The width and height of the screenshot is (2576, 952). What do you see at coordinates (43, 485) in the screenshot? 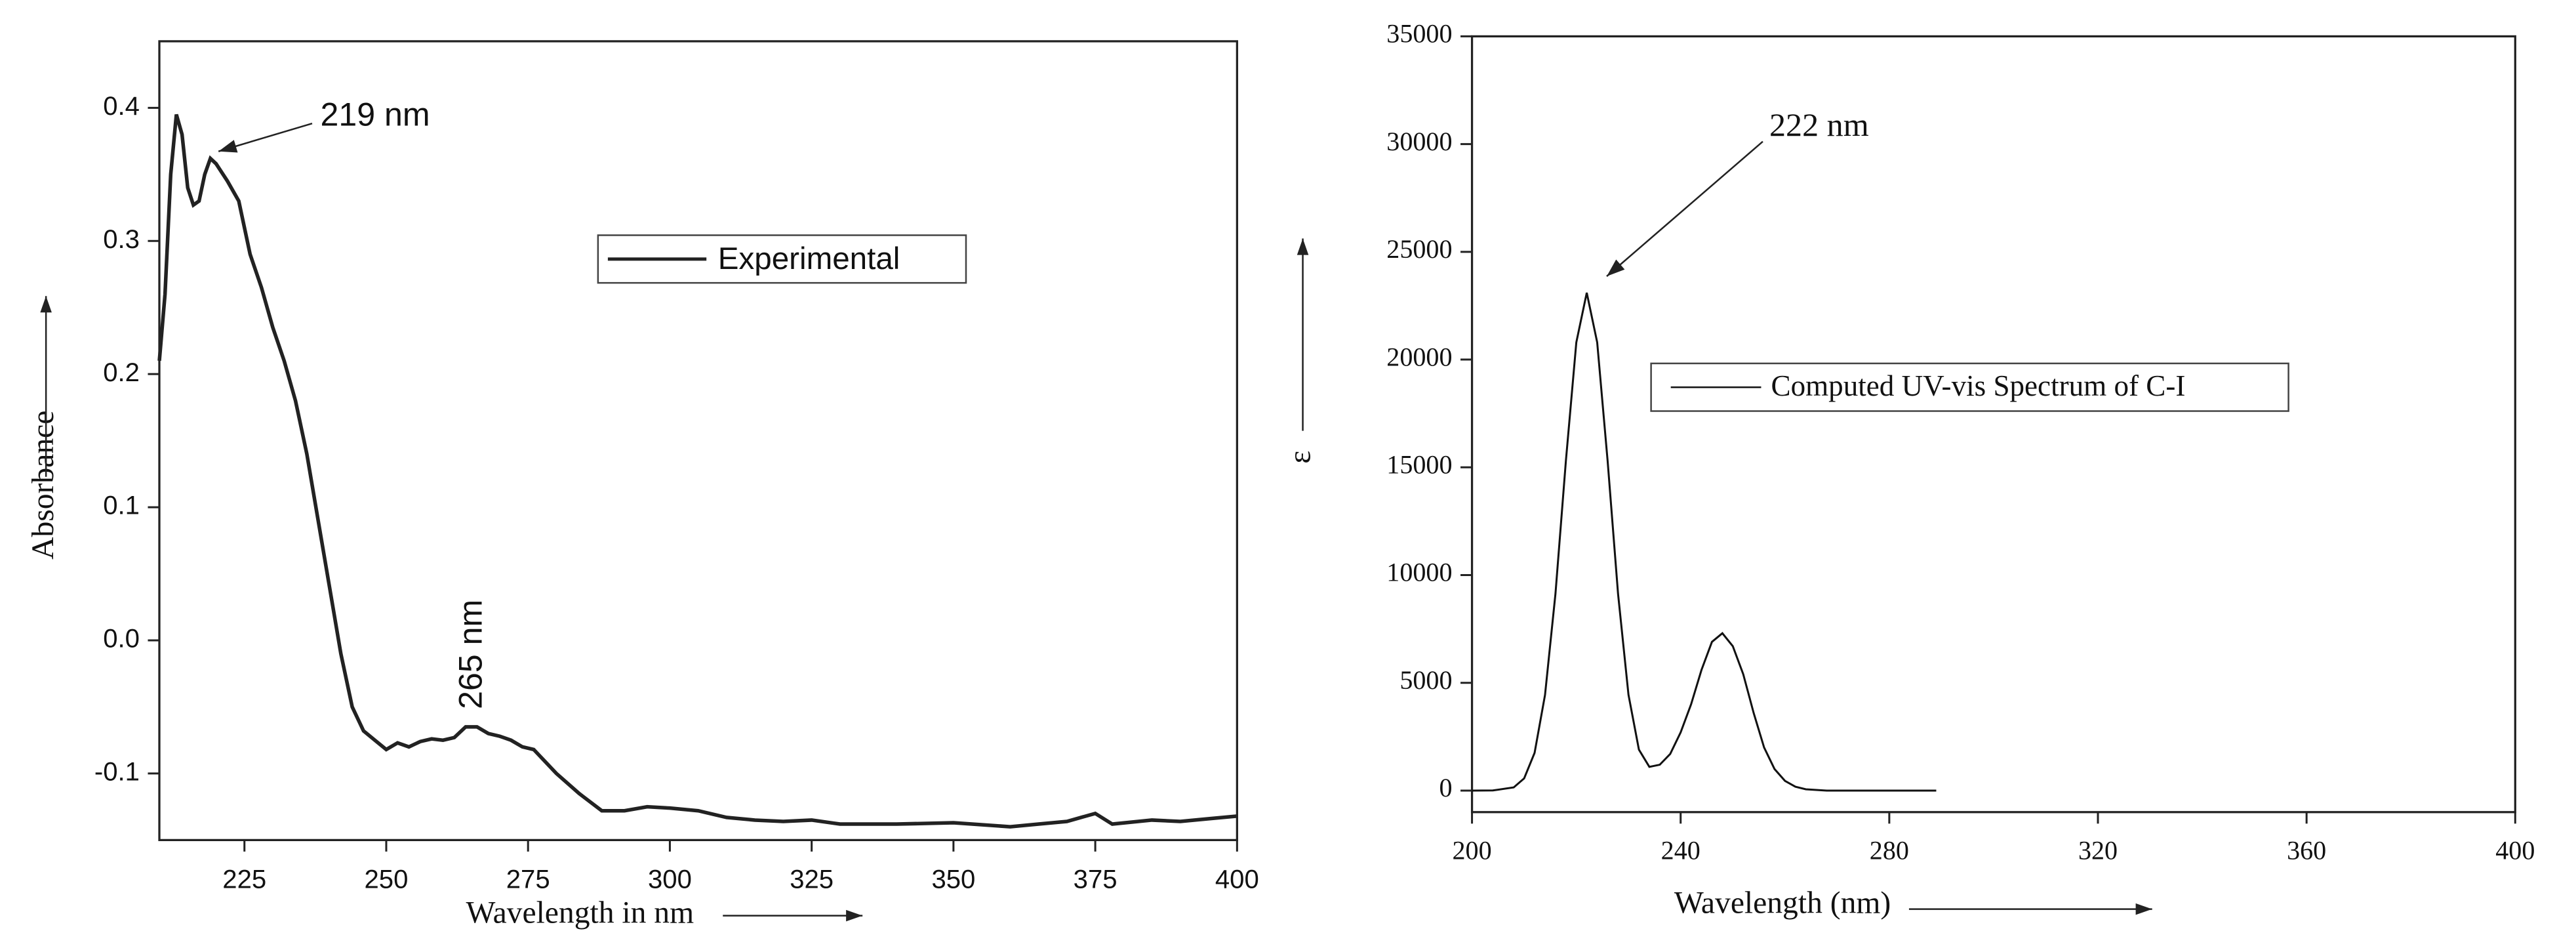
I see `y-axis-title: Absorbance` at bounding box center [43, 485].